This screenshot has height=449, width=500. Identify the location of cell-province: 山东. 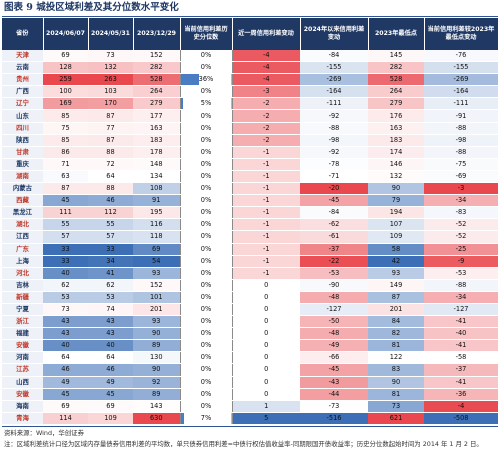
(22, 116).